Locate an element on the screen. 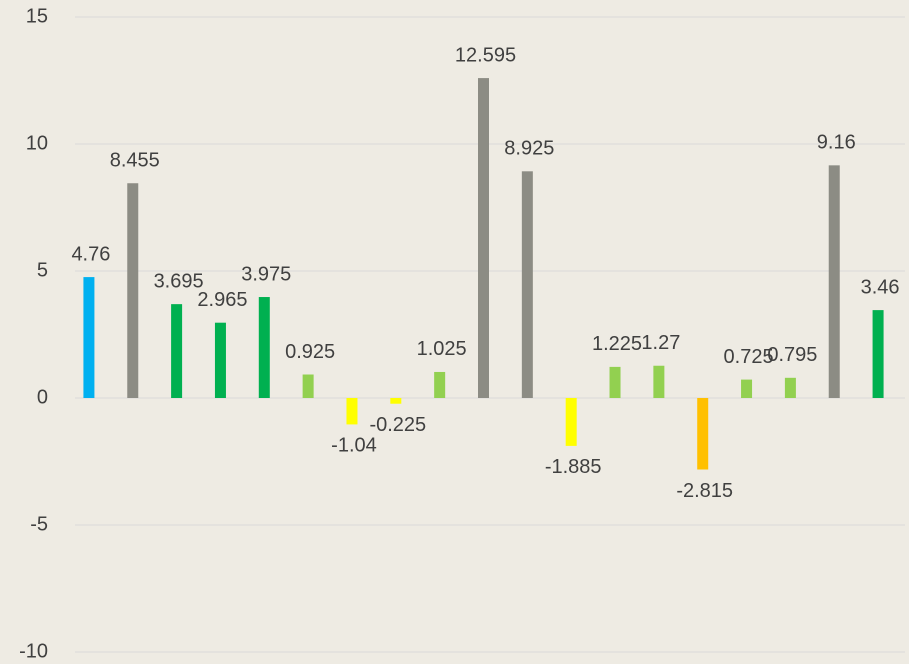 Image resolution: width=909 pixels, height=664 pixels. data-label: 4.76 is located at coordinates (90, 254).